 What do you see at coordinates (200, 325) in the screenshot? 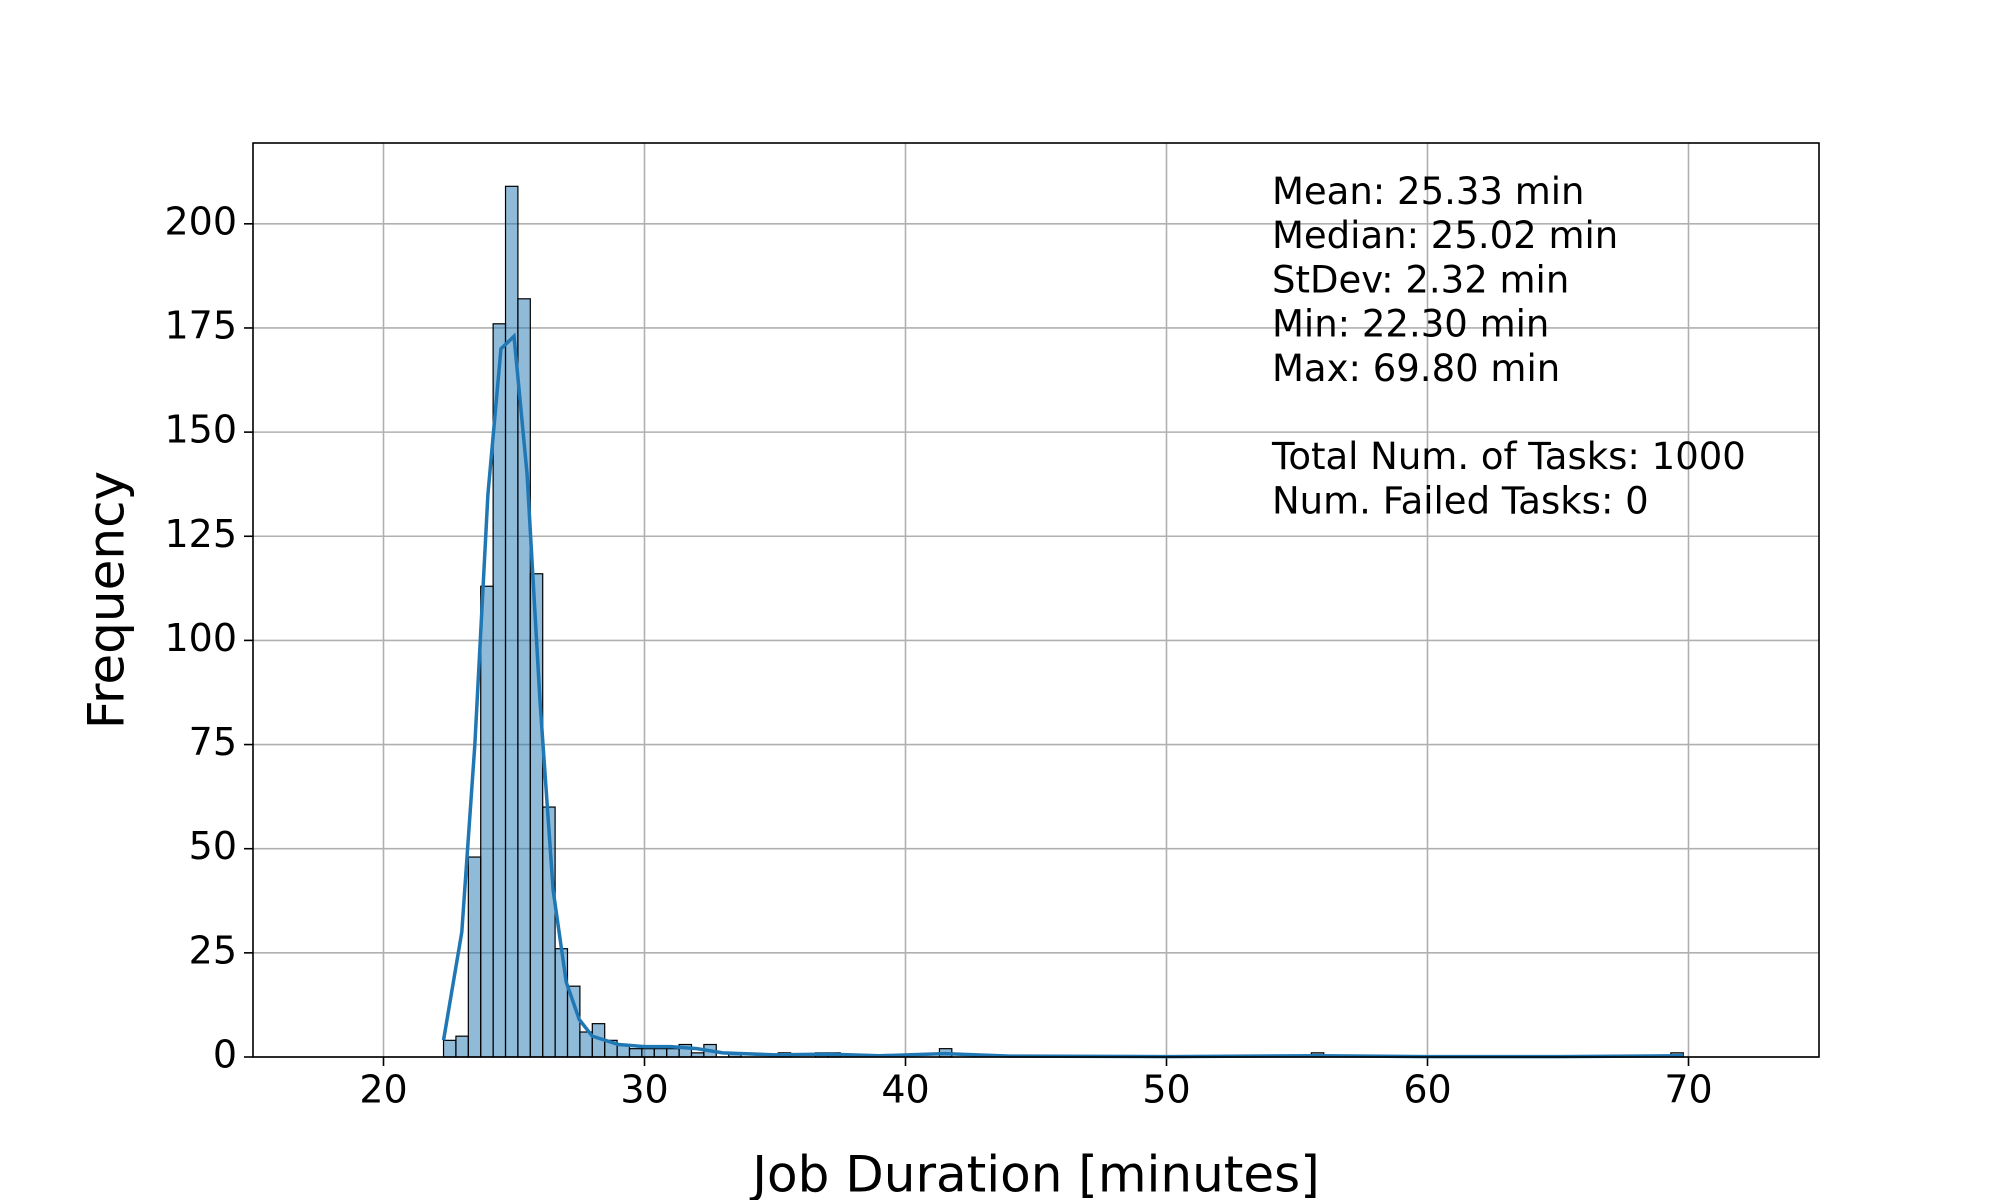
I see `y-tick-label: 175` at bounding box center [200, 325].